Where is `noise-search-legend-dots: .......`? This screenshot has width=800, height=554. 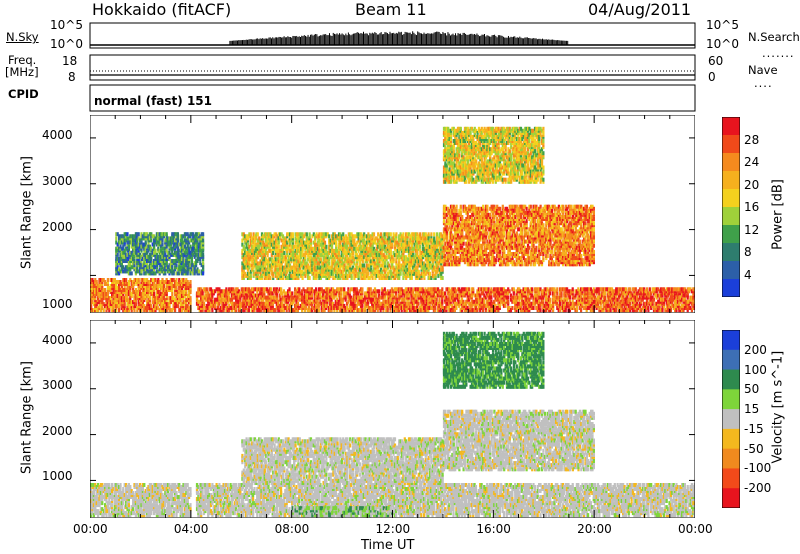 noise-search-legend-dots: ....... is located at coordinates (778, 53).